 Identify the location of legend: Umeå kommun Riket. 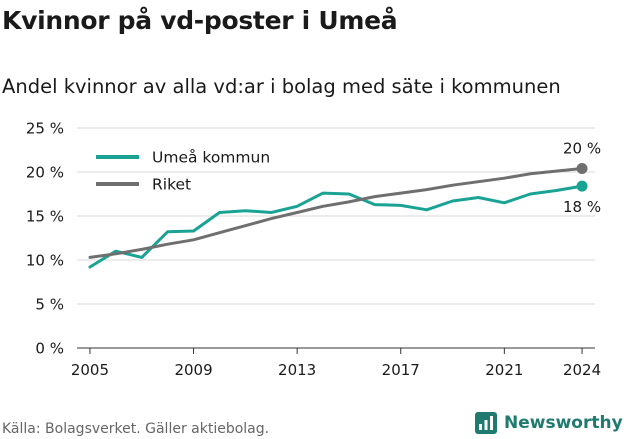
(183, 171).